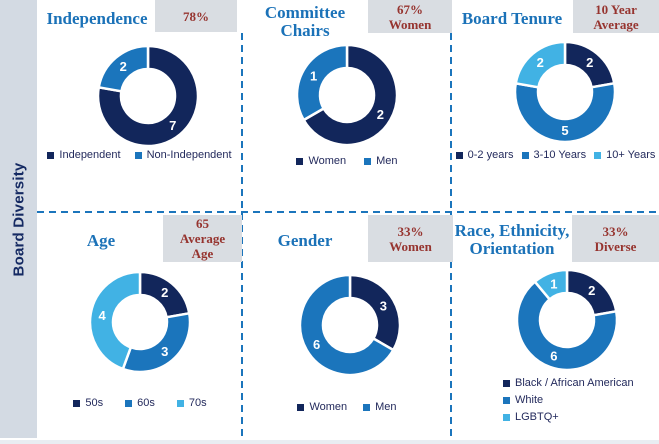  What do you see at coordinates (350, 95) in the screenshot?
I see `donut-segment-women` at bounding box center [350, 95].